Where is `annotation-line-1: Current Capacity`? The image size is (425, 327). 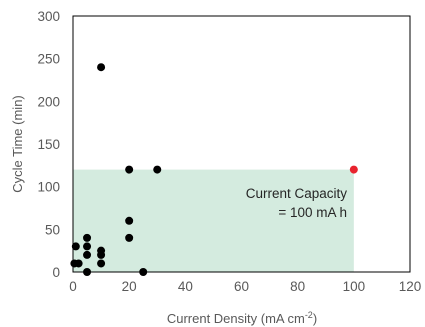
annotation-line-1: Current Capacity is located at coordinates (297, 193).